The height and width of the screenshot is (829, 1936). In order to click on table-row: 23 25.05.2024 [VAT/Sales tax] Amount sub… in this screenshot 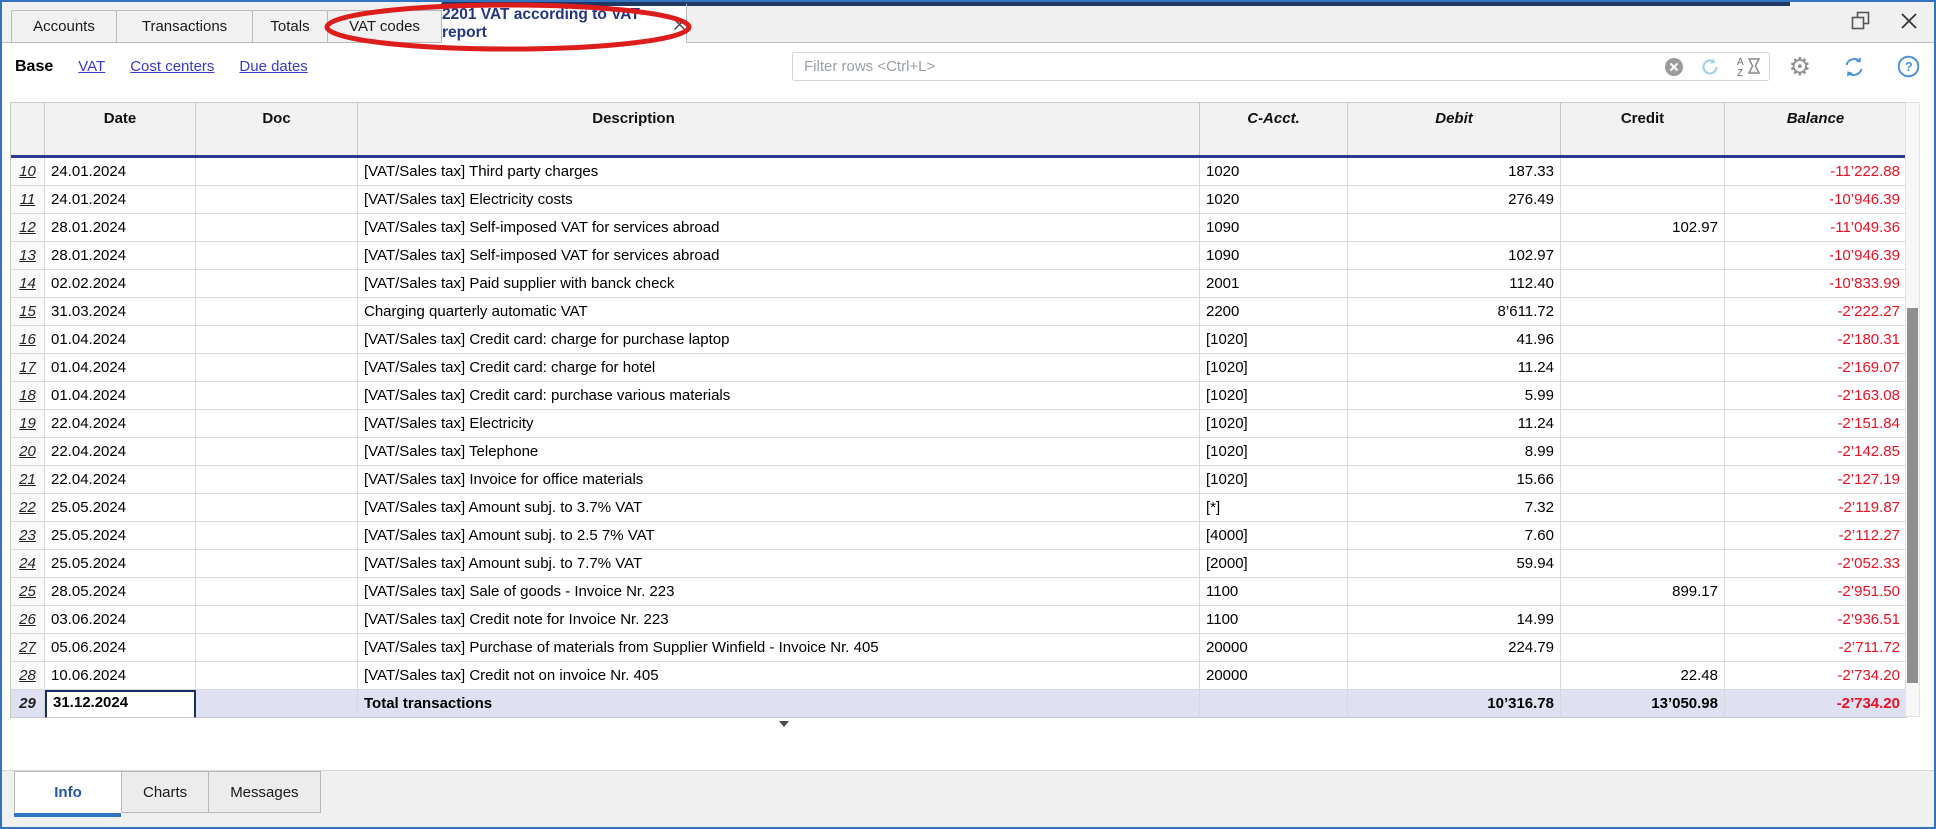, I will do `click(958, 536)`.